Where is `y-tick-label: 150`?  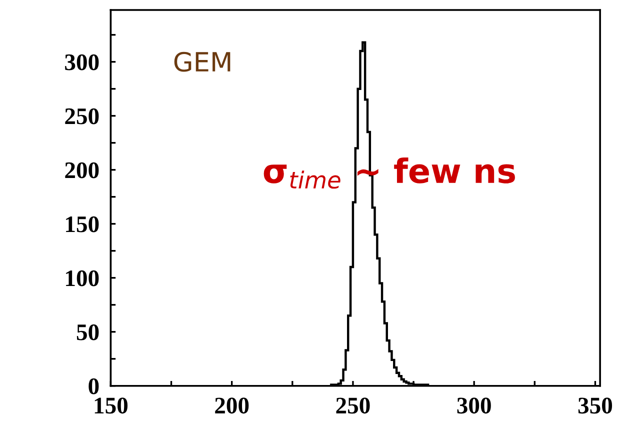
y-tick-label: 150 is located at coordinates (82, 224).